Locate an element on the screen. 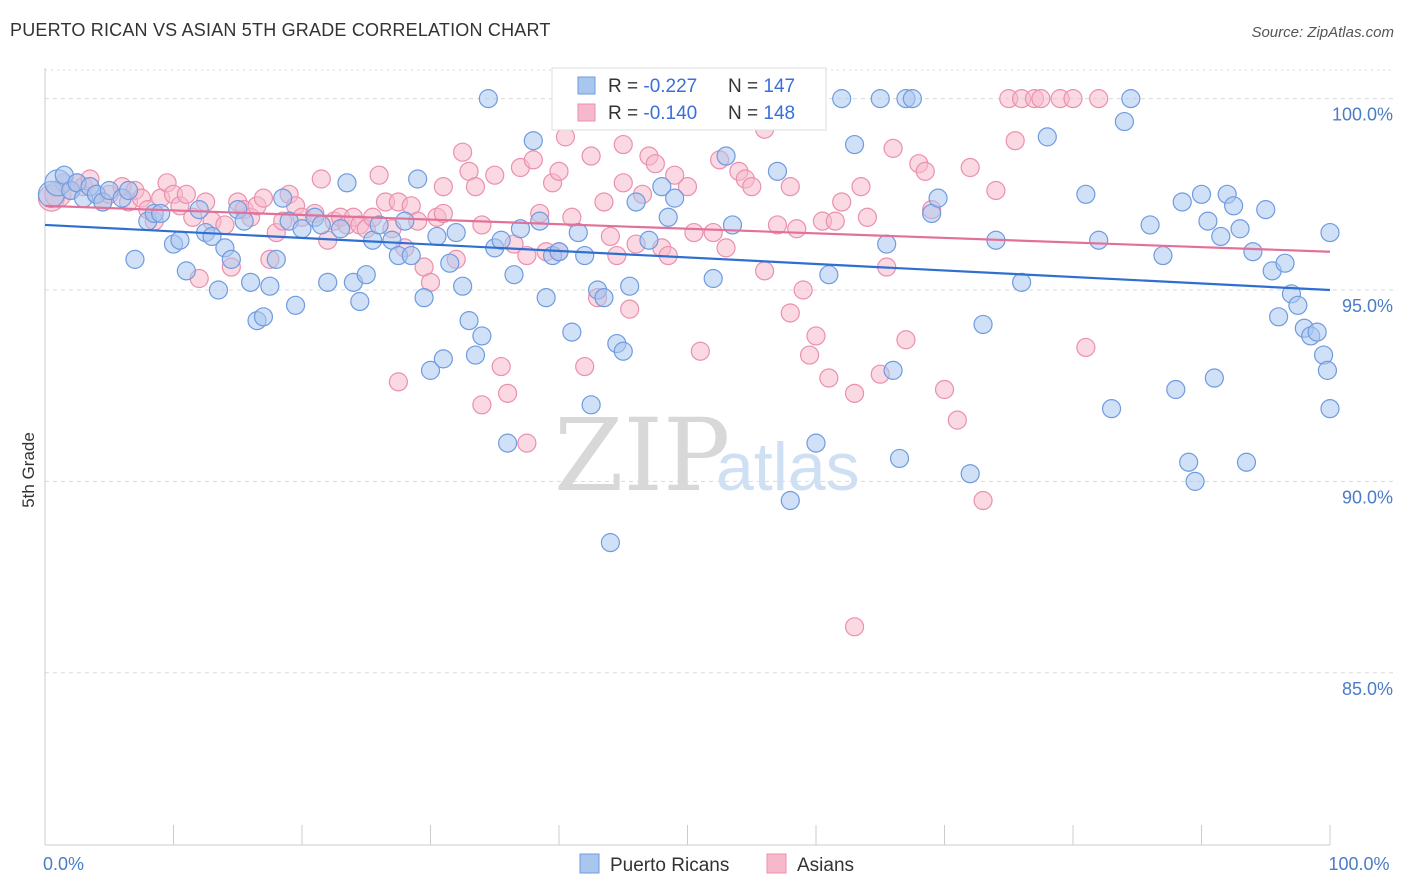  watermark: ZIP atlas is located at coordinates (707, 455).